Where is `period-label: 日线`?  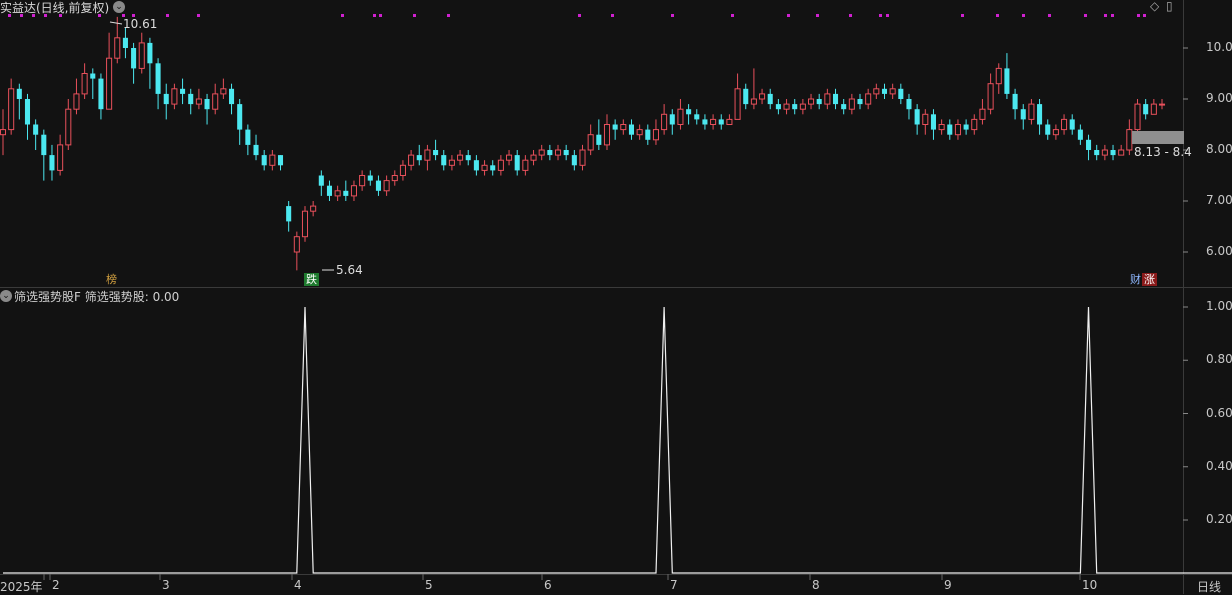
period-label: 日线 is located at coordinates (1209, 587).